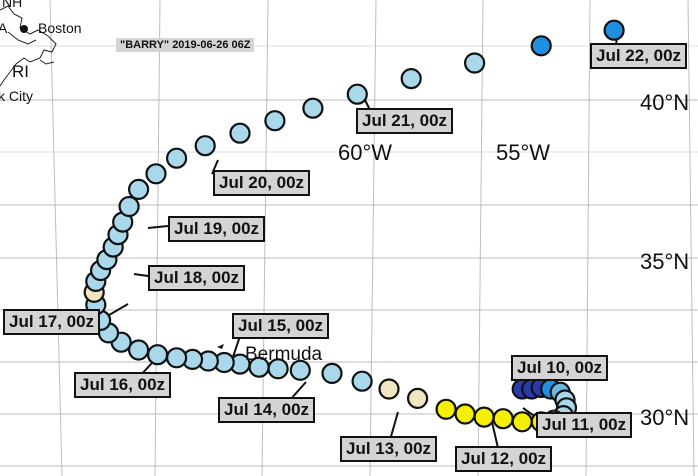 This screenshot has width=698, height=476. Describe the element at coordinates (12, 5) in the screenshot. I see `place-nh: NH` at that location.